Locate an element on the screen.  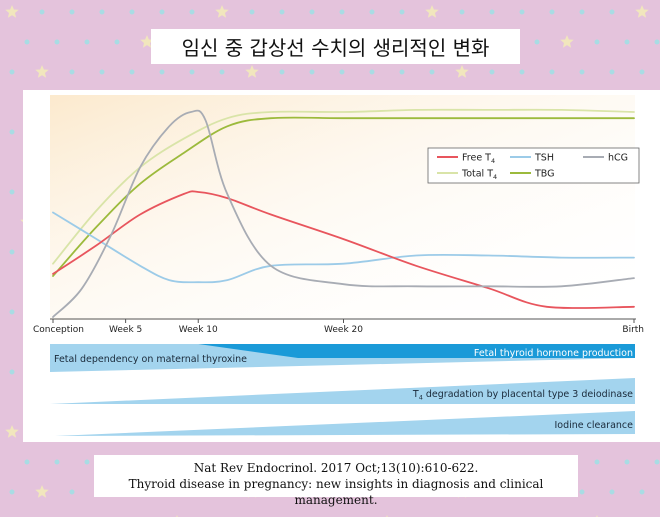
band-t4-degradation is located at coordinates (342, 391).